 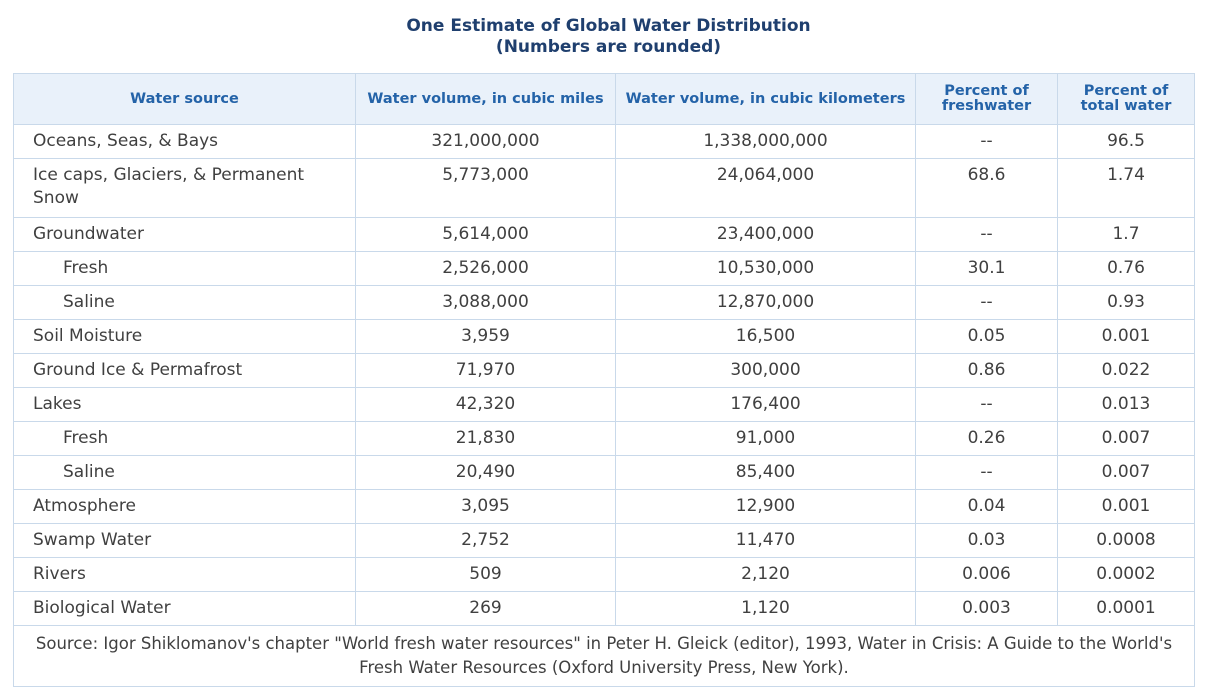 What do you see at coordinates (184, 336) in the screenshot?
I see `cell-water-source: Soil Moisture` at bounding box center [184, 336].